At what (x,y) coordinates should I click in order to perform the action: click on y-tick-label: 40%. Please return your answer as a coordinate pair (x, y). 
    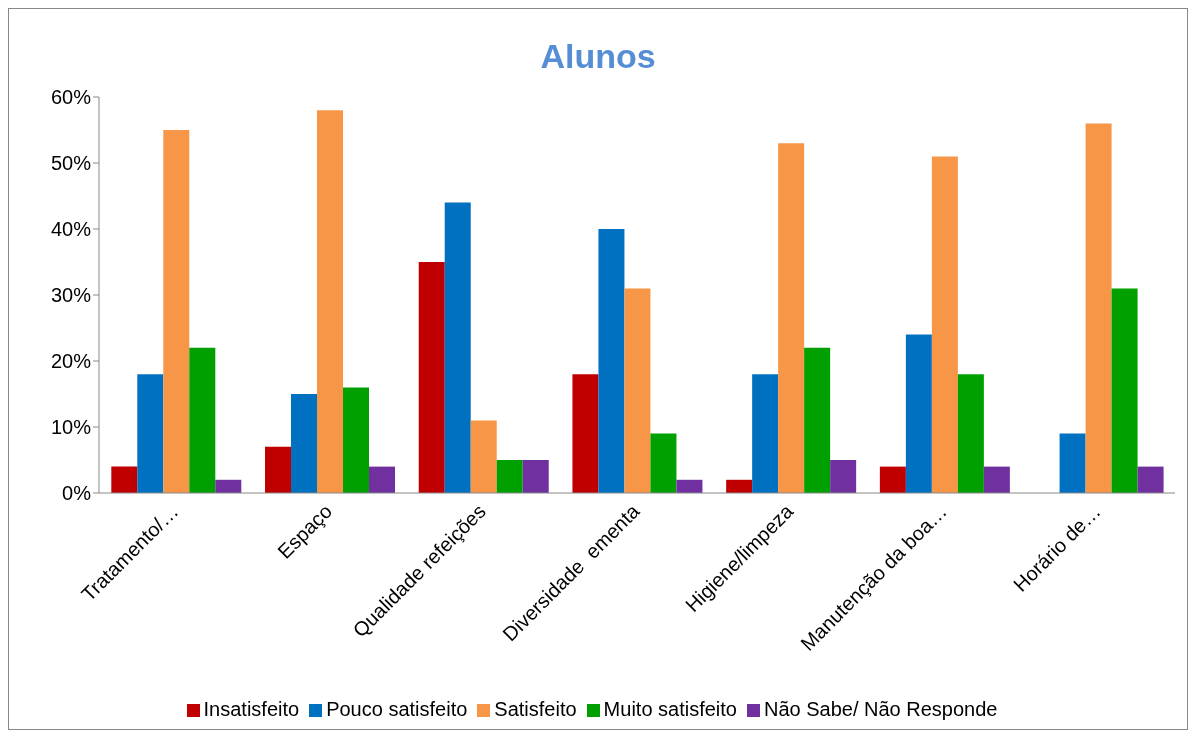
    Looking at the image, I should click on (71, 229).